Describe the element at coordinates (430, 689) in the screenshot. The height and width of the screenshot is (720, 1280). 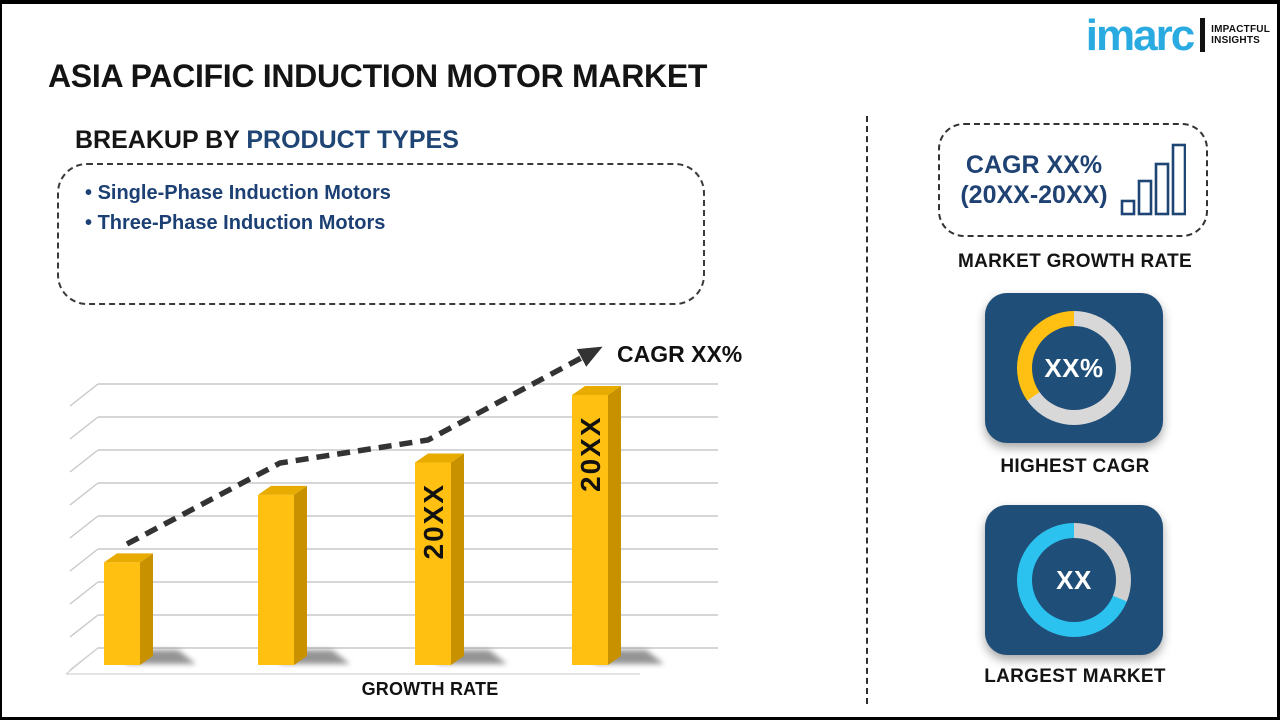
I see `x-axis-label: GROWTH RATE` at that location.